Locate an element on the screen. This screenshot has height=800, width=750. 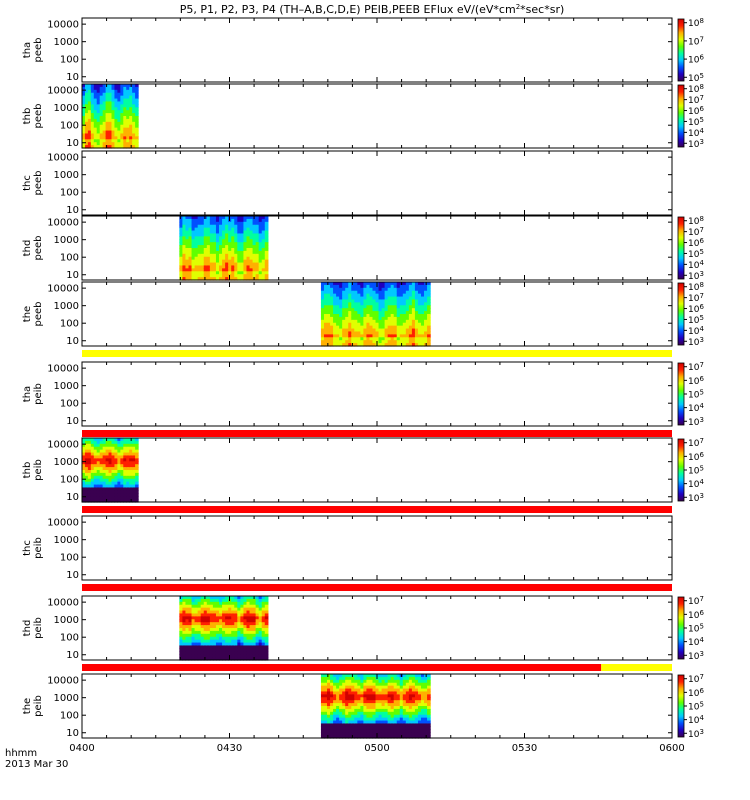
flag-segment is located at coordinates (377, 509).